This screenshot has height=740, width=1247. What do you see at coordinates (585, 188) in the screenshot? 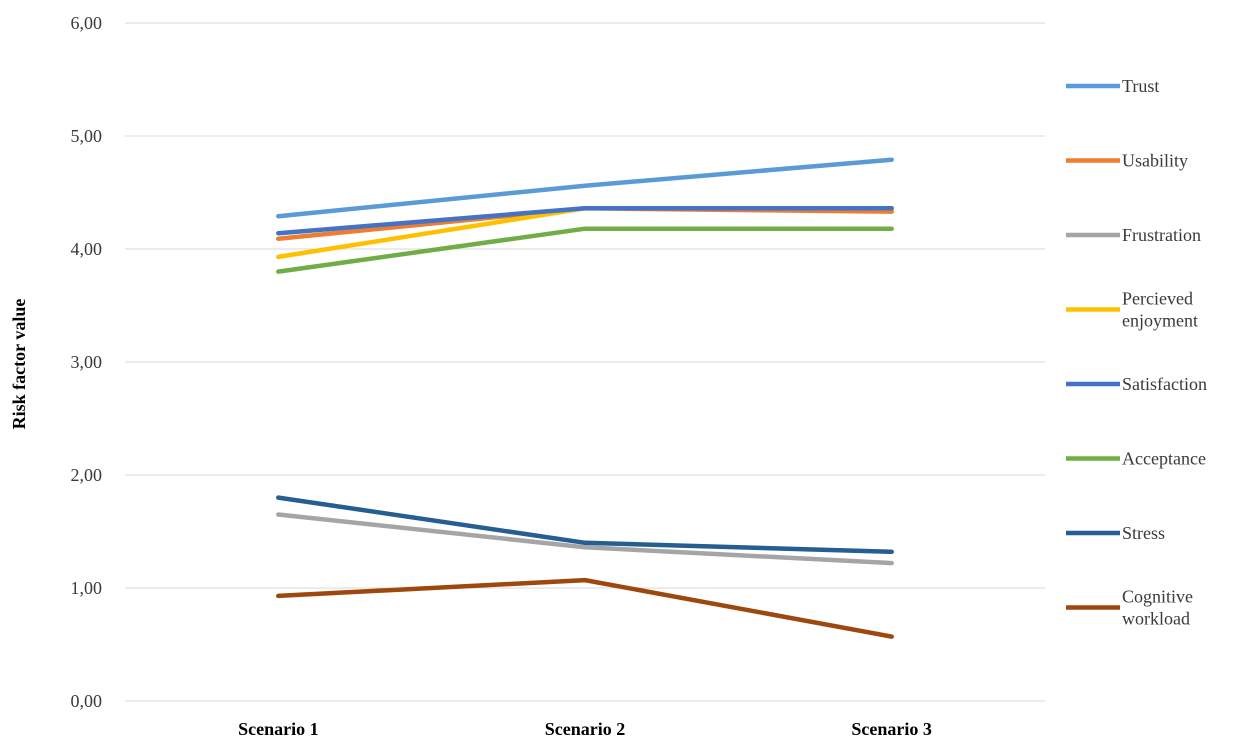
I see `series-line-trust` at bounding box center [585, 188].